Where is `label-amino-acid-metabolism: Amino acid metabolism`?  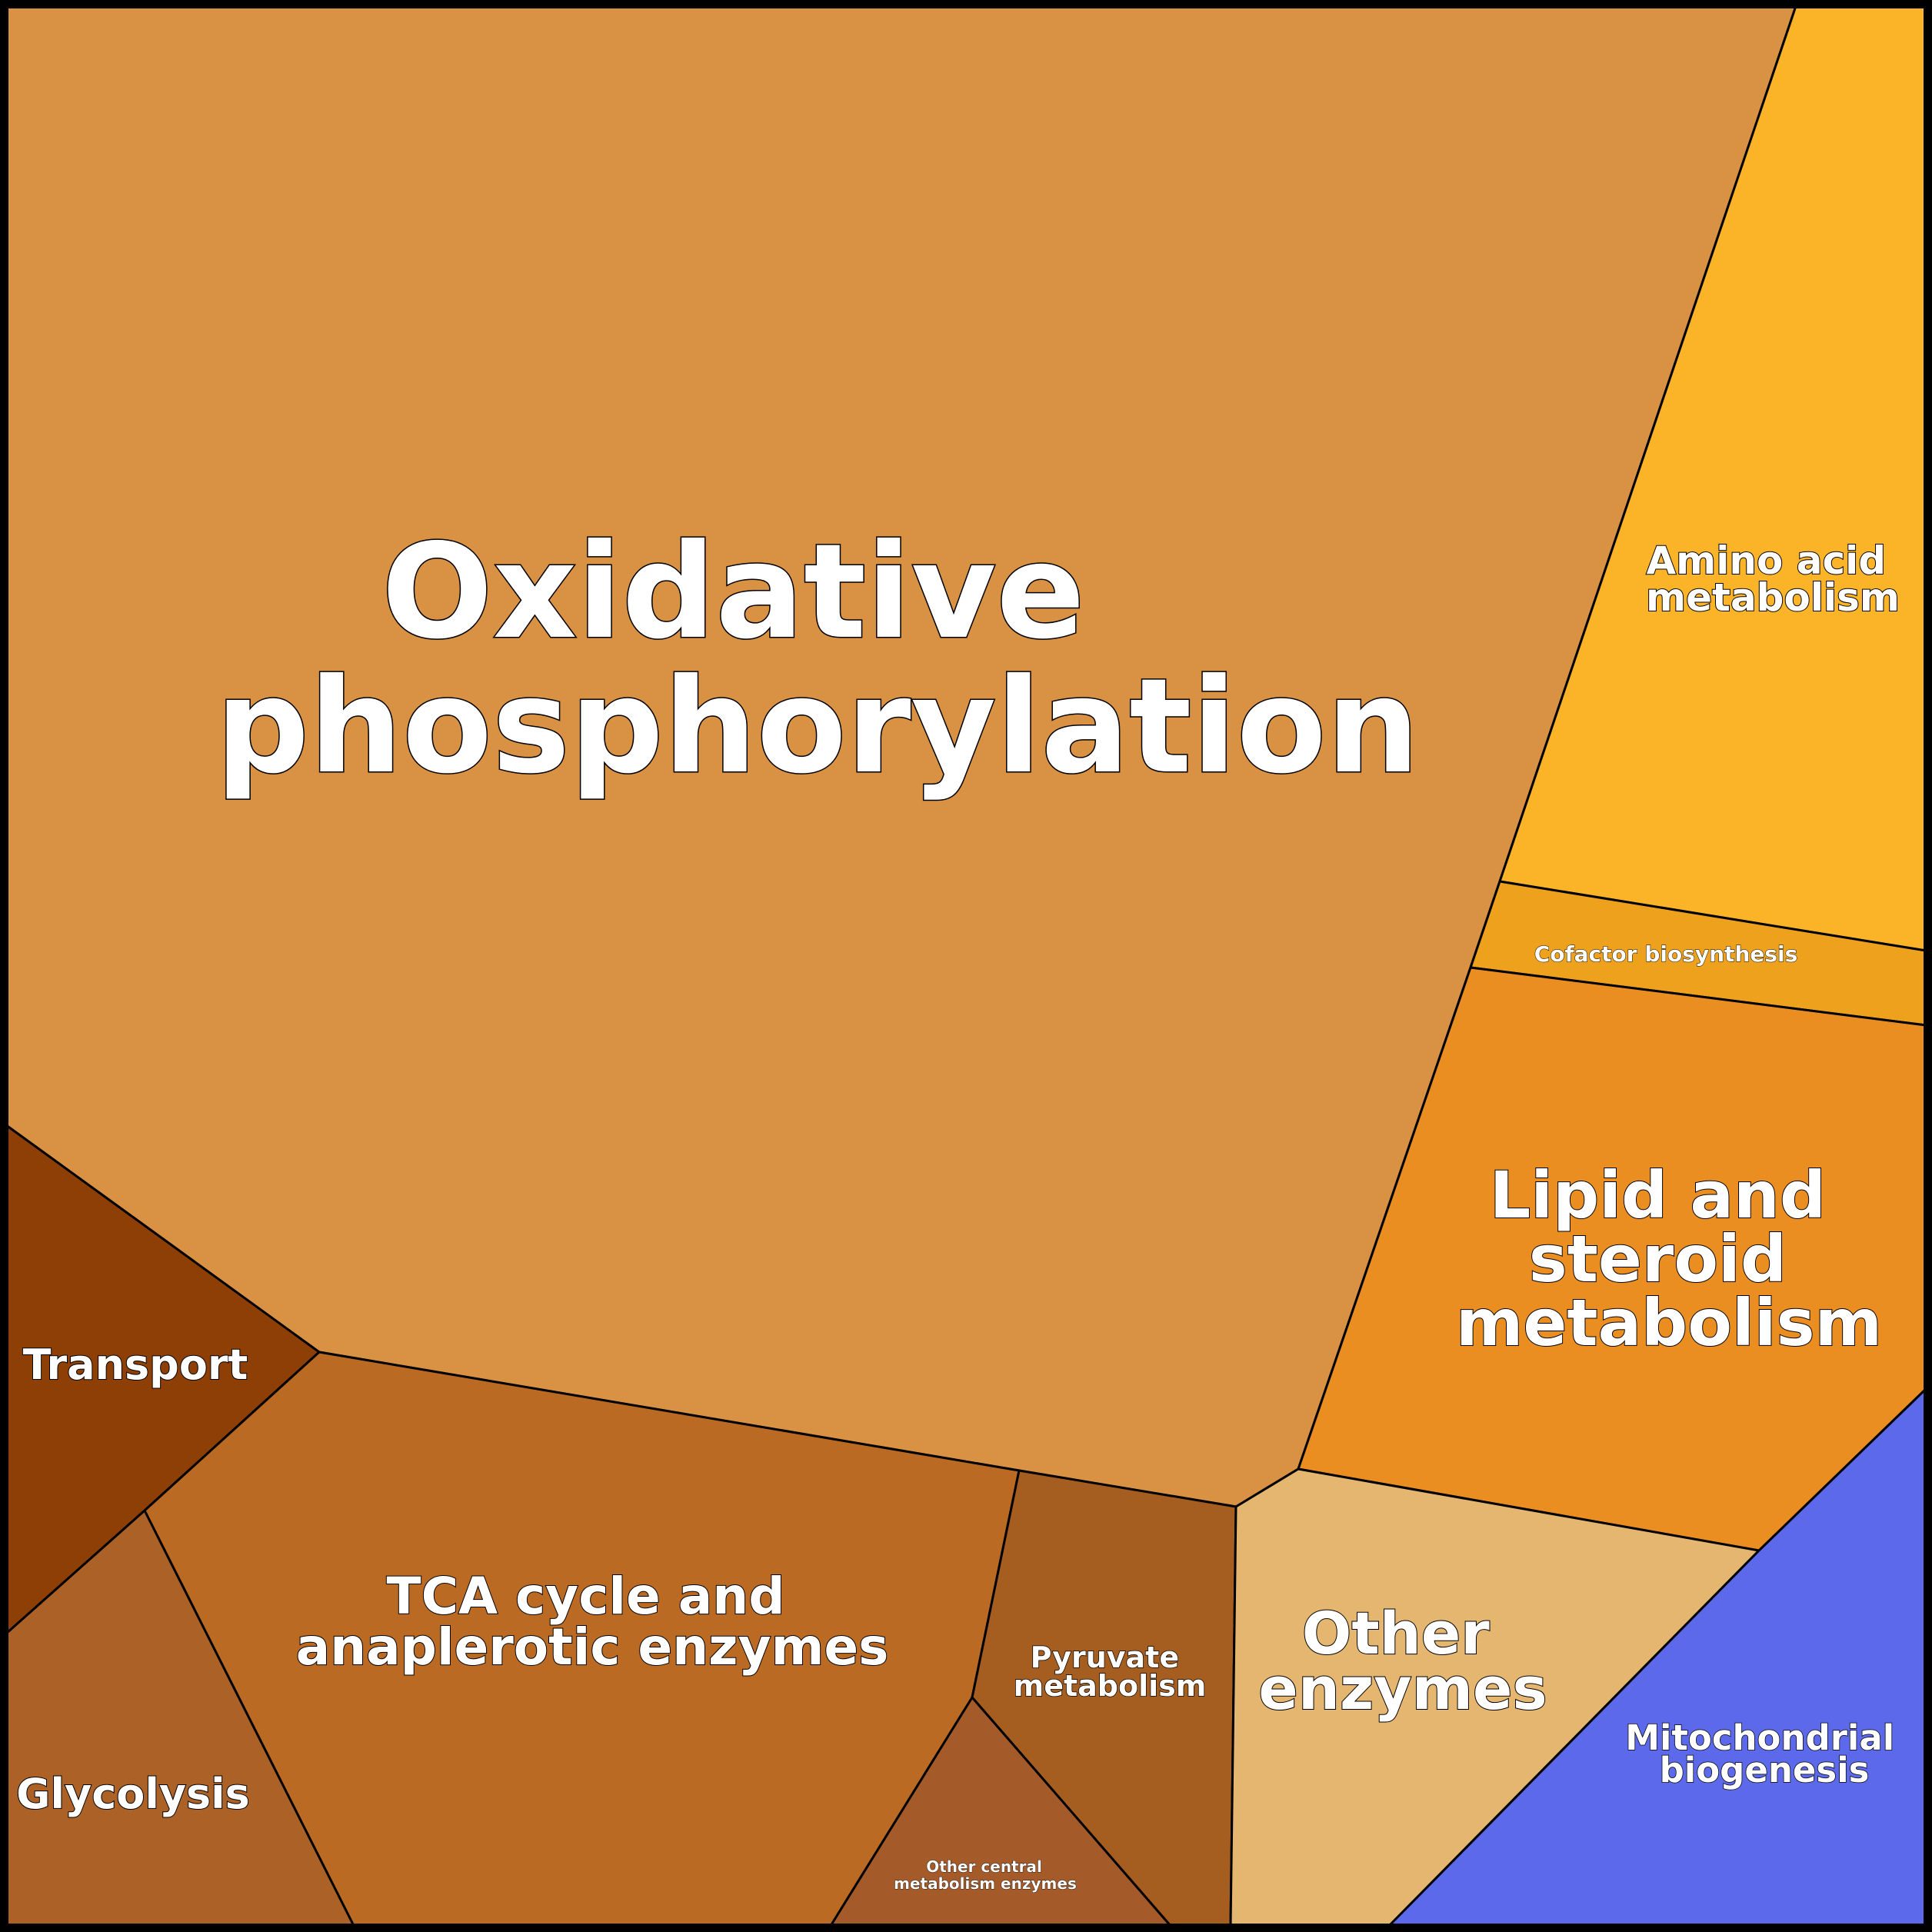 label-amino-acid-metabolism: Amino acid metabolism is located at coordinates (1773, 579).